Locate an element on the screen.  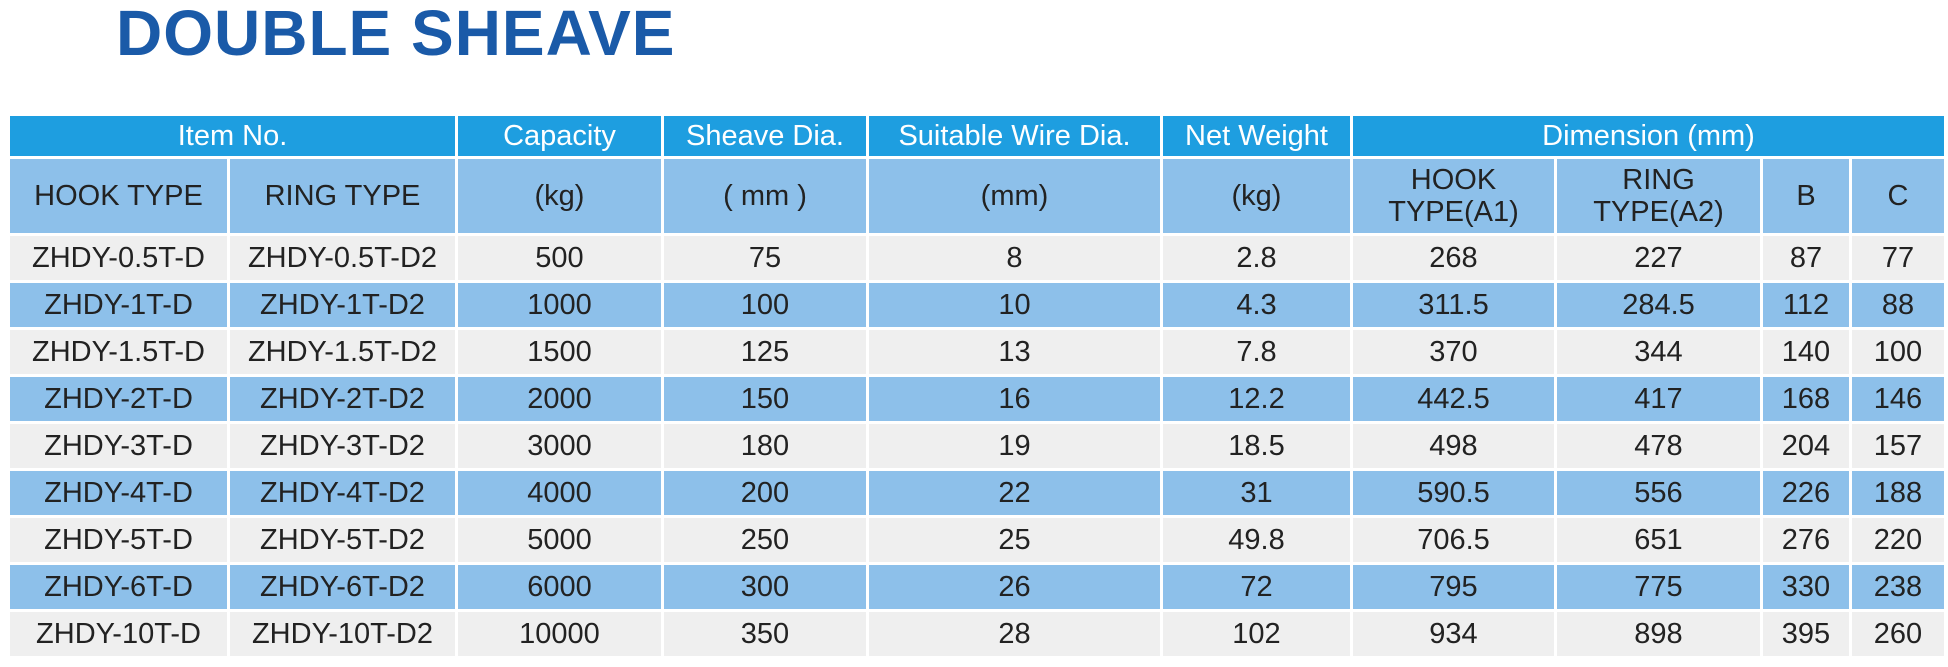
table-cell: 22 is located at coordinates (1014, 493).